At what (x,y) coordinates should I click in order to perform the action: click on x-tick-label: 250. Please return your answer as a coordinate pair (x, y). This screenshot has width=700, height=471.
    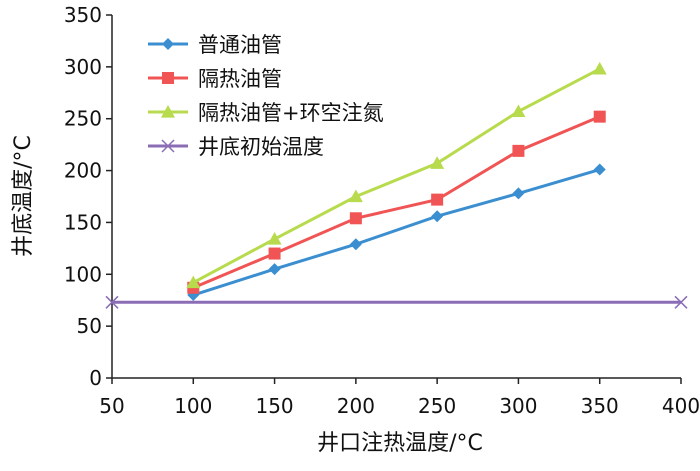
    Looking at the image, I should click on (437, 406).